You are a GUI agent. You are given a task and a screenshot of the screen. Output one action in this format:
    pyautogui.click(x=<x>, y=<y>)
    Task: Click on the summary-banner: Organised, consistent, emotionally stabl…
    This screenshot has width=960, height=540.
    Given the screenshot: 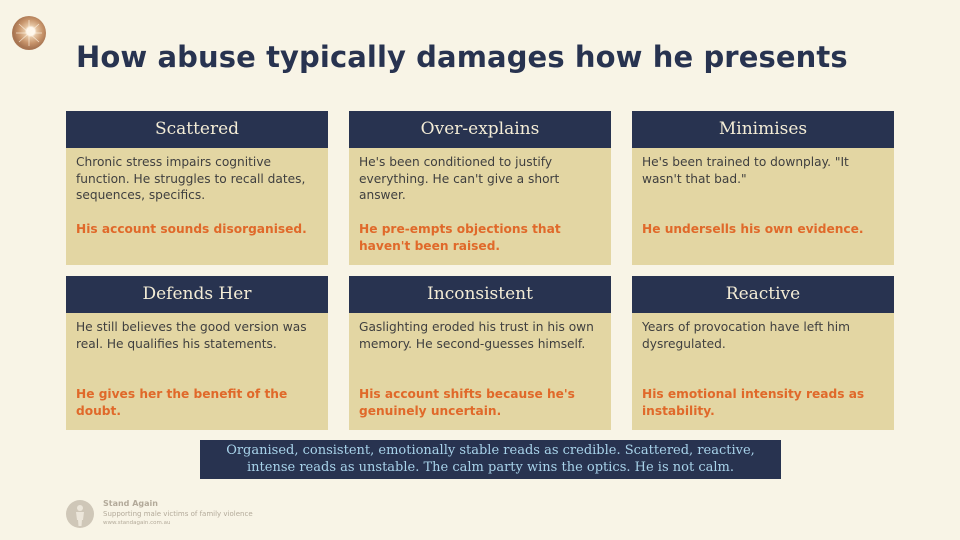 What is the action you would take?
    pyautogui.click(x=490, y=459)
    